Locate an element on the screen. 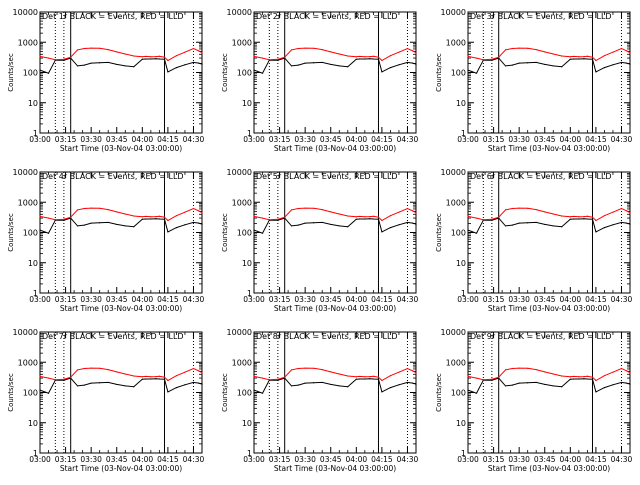 This screenshot has height=485, width=640. panel-title: Det 4r BLACK = Events, RED = LLD is located at coordinates (113, 176).